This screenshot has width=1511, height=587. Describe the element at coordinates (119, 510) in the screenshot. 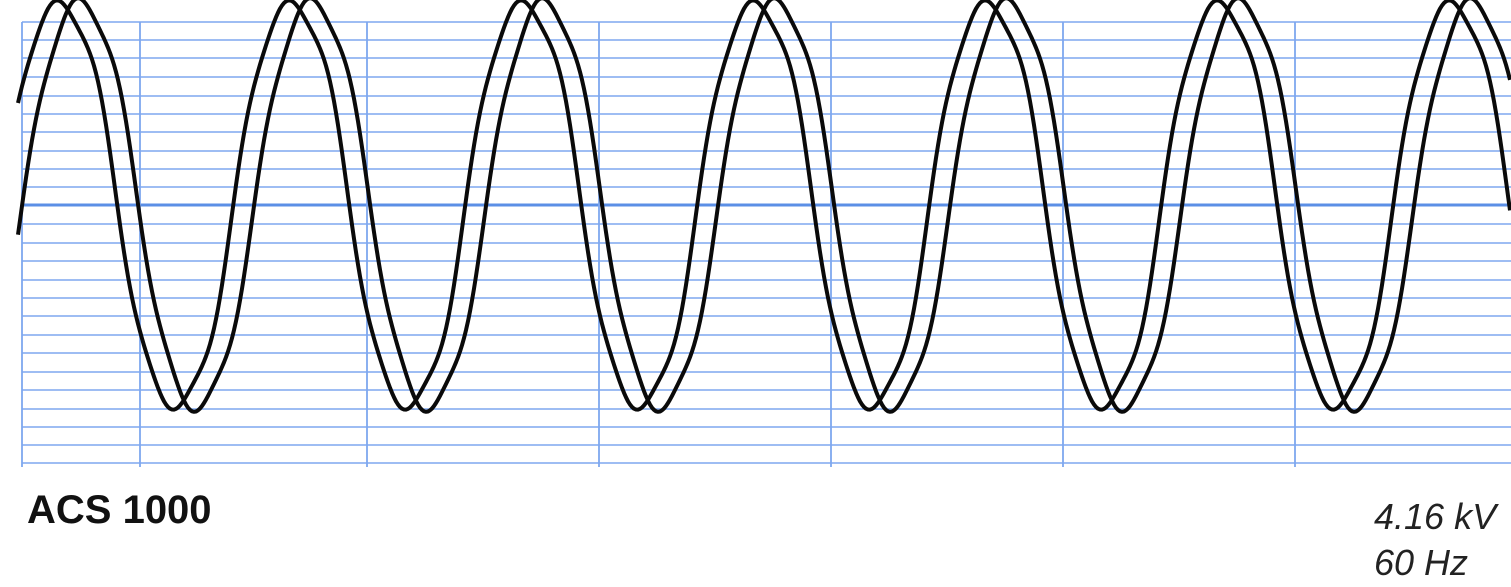

I see `drive-label: ACS 1000` at that location.